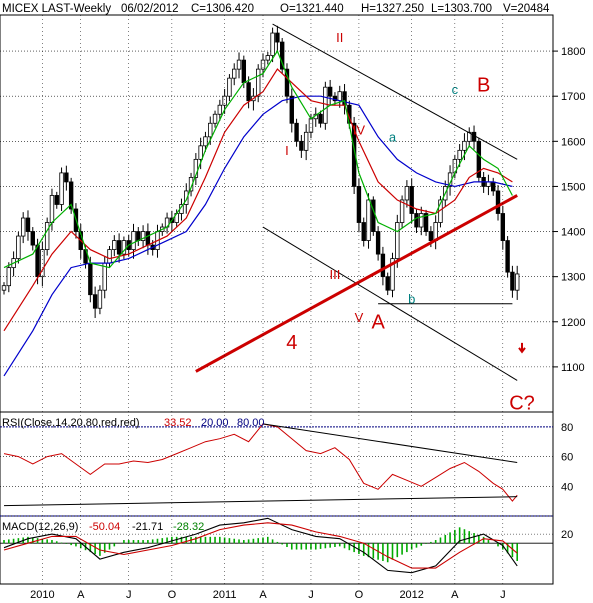  What do you see at coordinates (390, 443) in the screenshot?
I see `rsi-upper-trendline` at bounding box center [390, 443].